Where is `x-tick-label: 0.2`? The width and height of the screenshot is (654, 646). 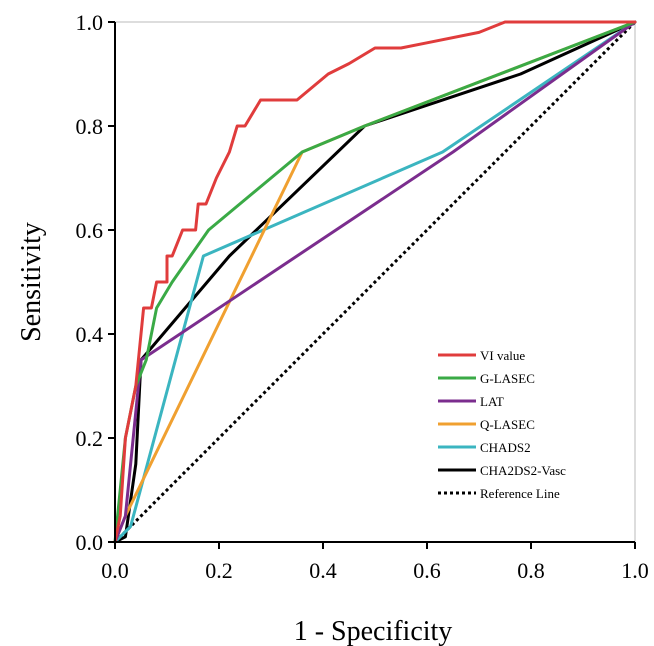
x-tick-label: 0.2 is located at coordinates (219, 570).